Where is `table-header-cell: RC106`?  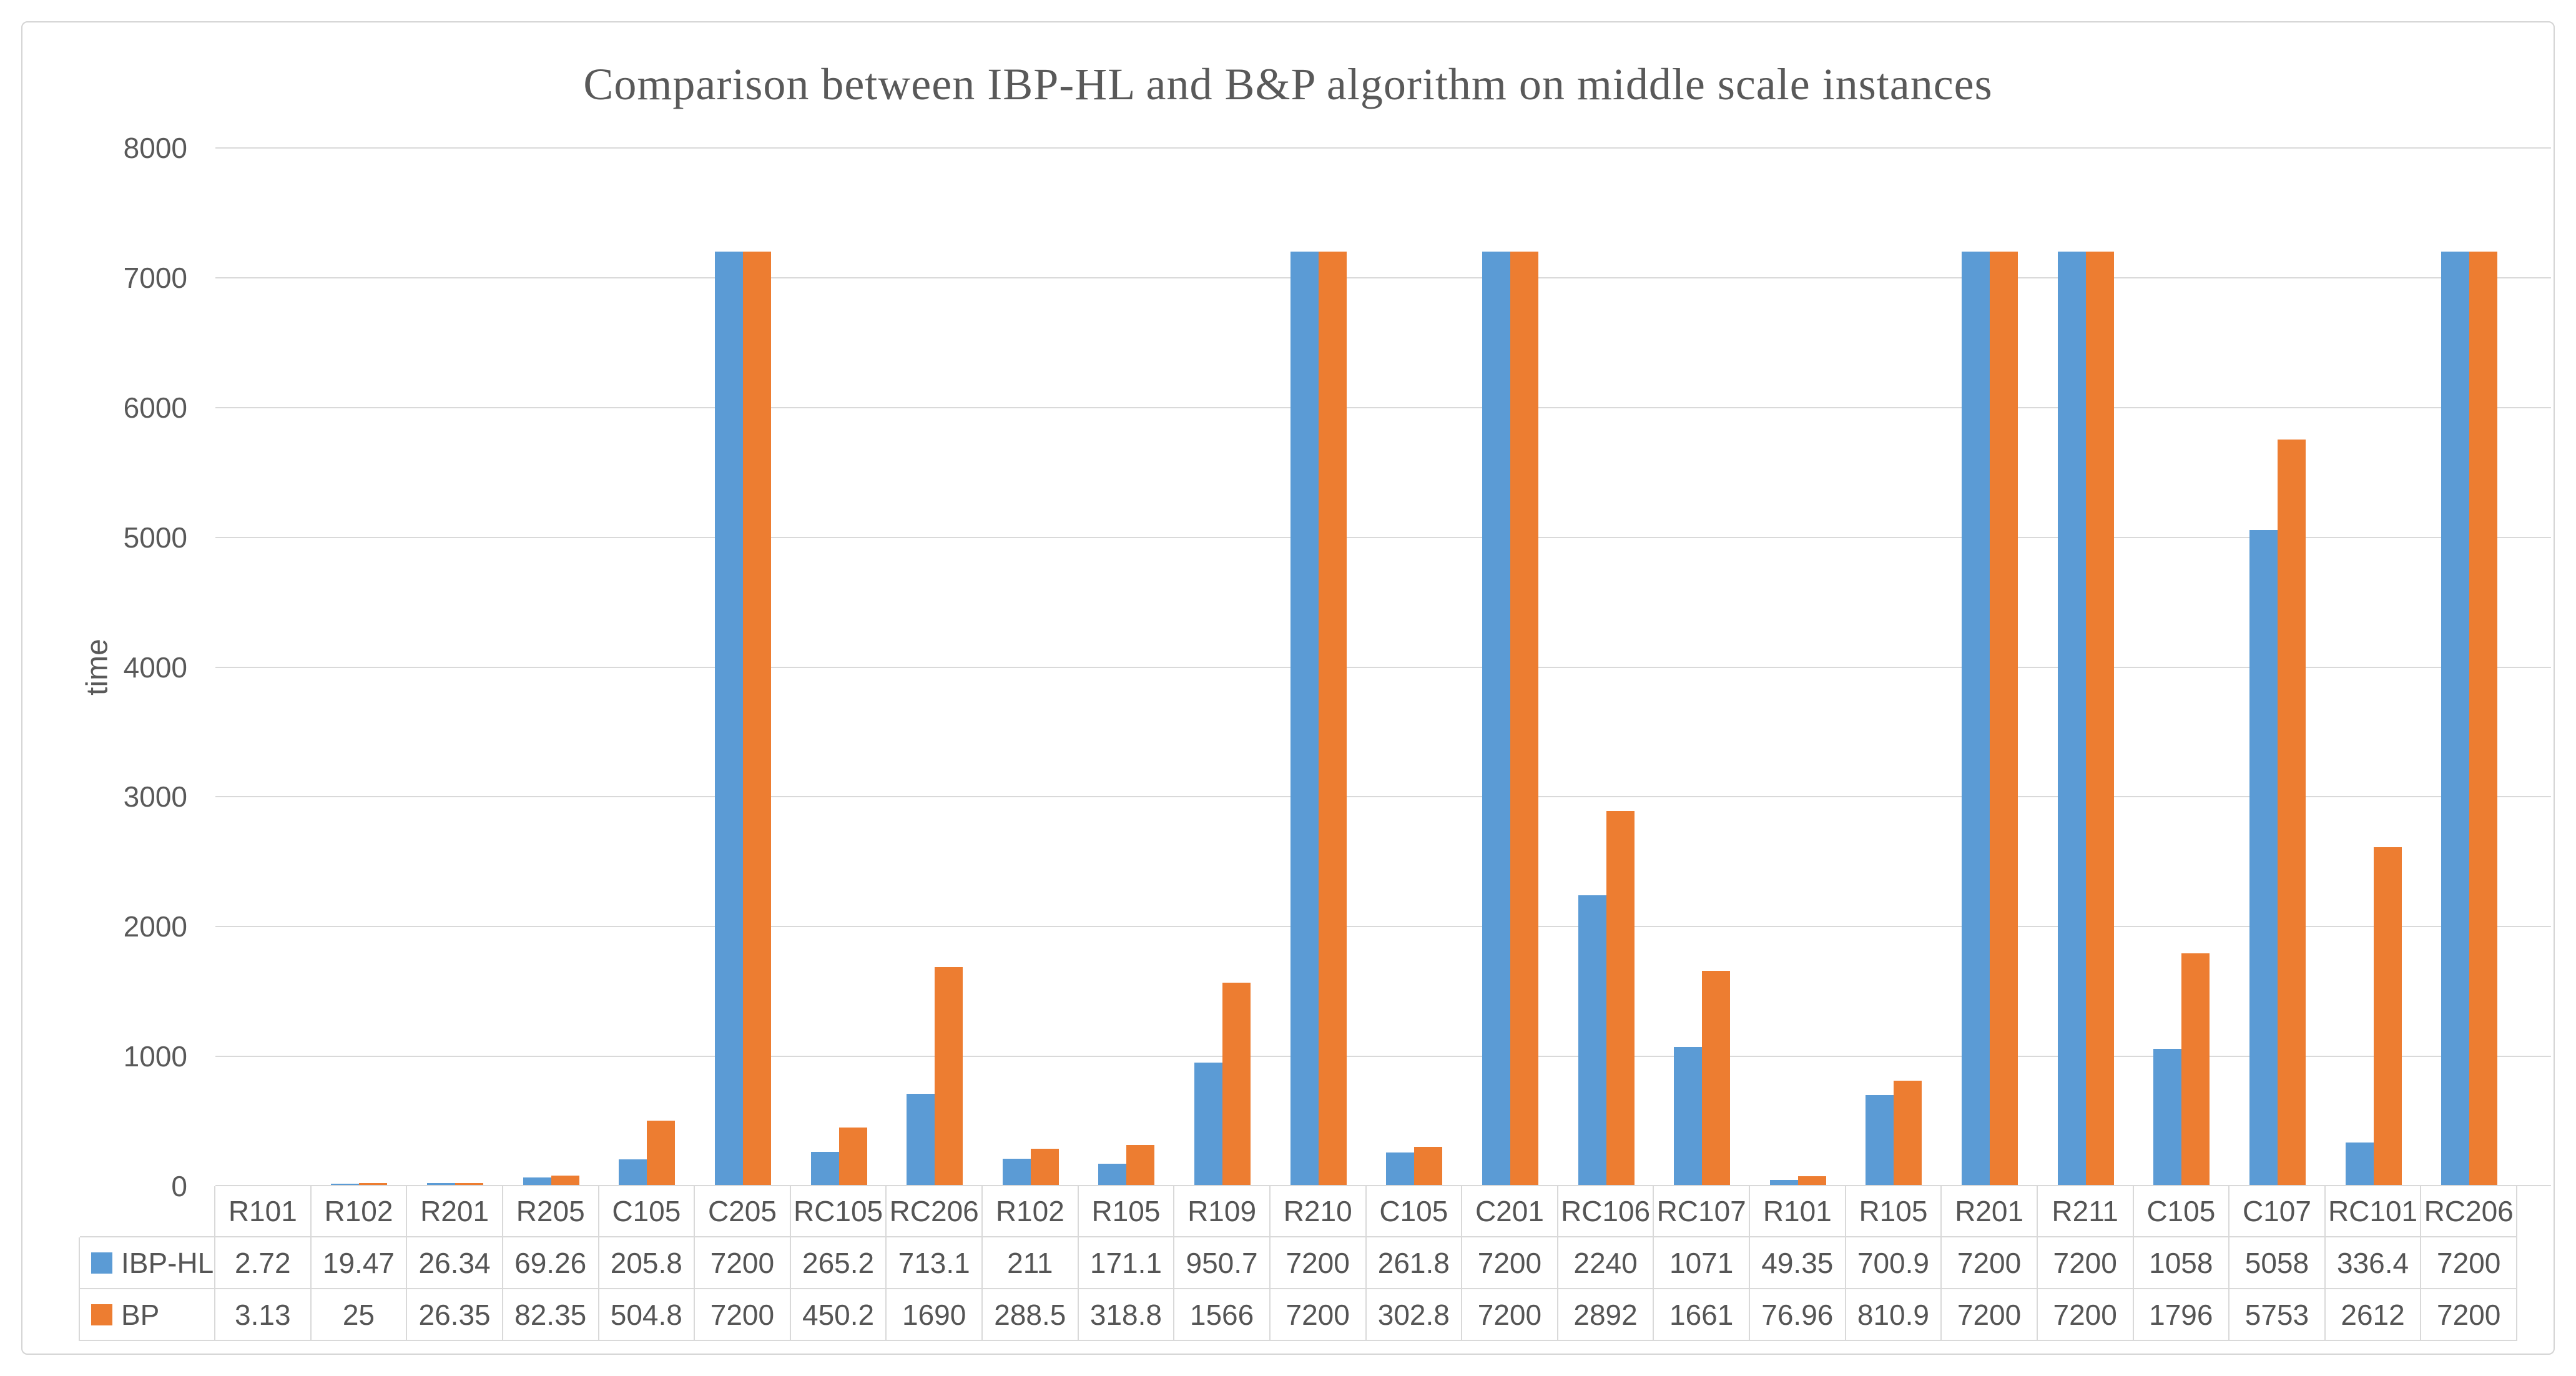
table-header-cell: RC106 is located at coordinates (1606, 1211).